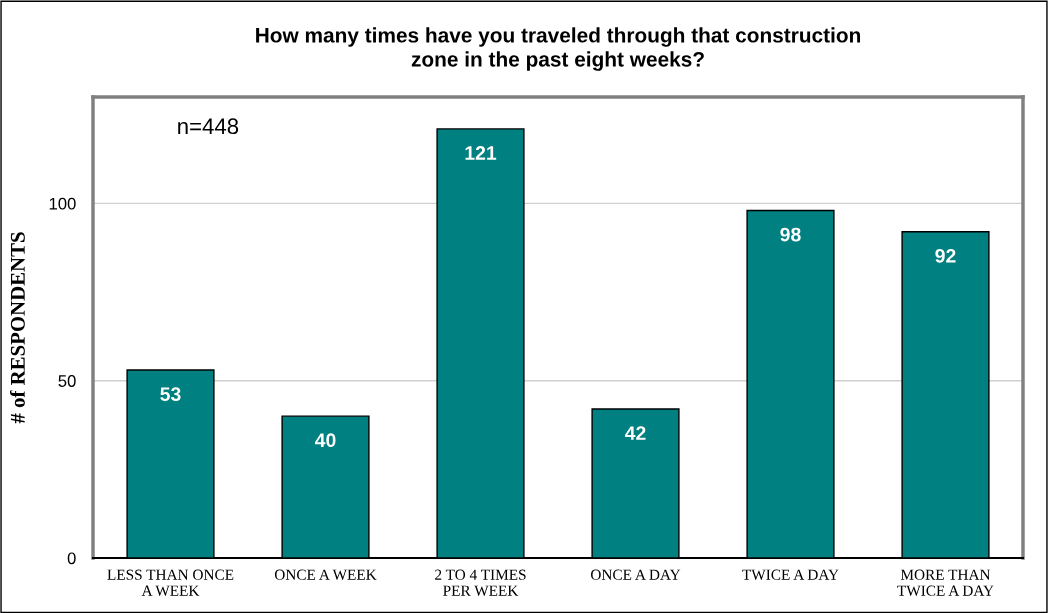 The height and width of the screenshot is (613, 1048). What do you see at coordinates (558, 49) in the screenshot?
I see `chart-title: How many times have you traveled through that construction zone in the past eight weeks?` at bounding box center [558, 49].